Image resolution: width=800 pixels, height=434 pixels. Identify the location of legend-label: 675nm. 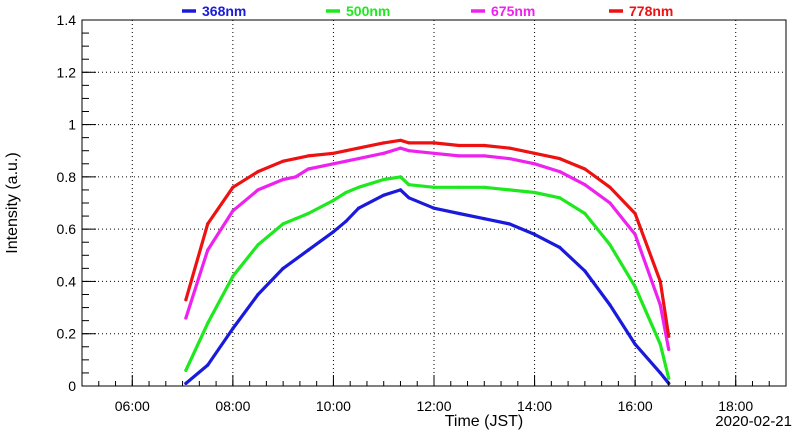
(513, 11).